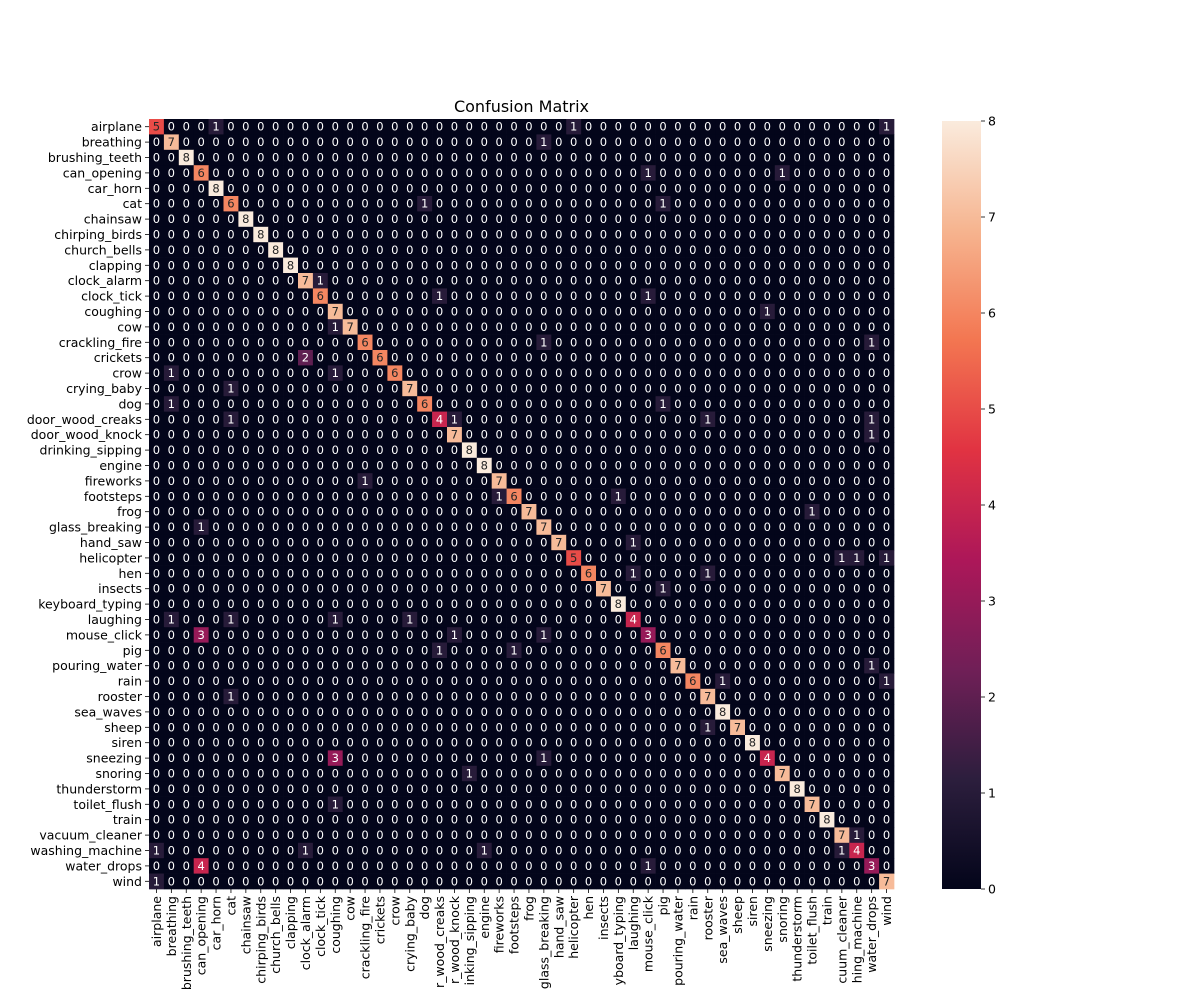 This screenshot has width=1200, height=1000. Describe the element at coordinates (275, 250) in the screenshot. I see `heatmap-cell-value: 8` at that location.